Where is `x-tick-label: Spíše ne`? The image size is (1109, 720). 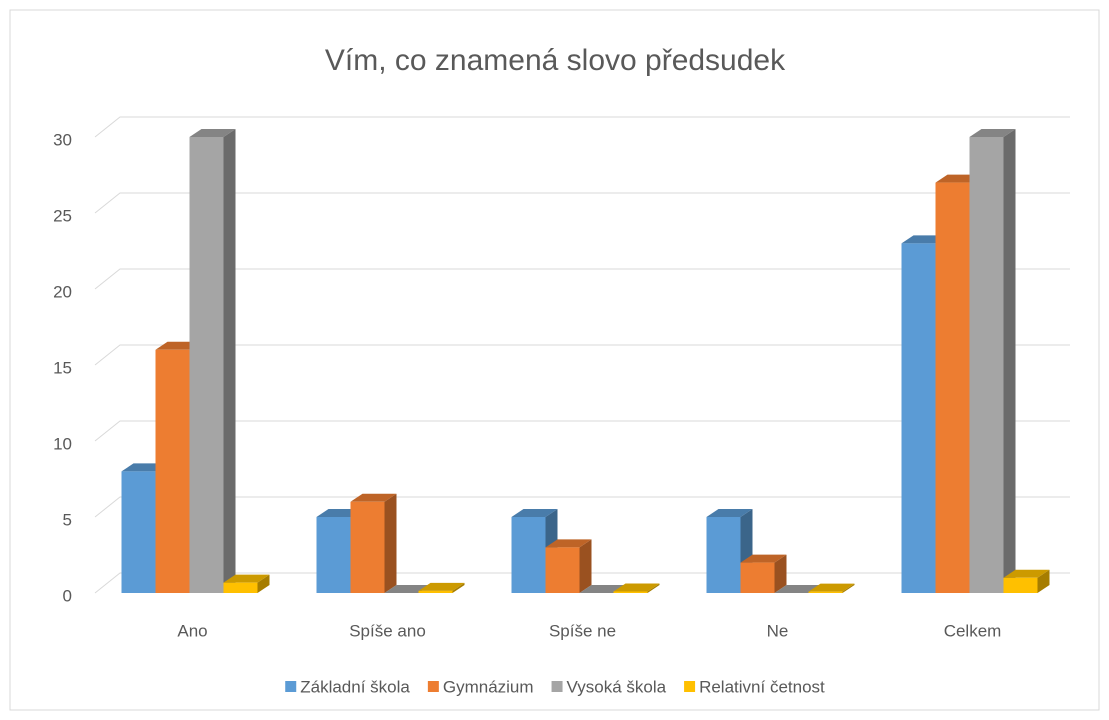
x-tick-label: Spíše ne is located at coordinates (582, 630).